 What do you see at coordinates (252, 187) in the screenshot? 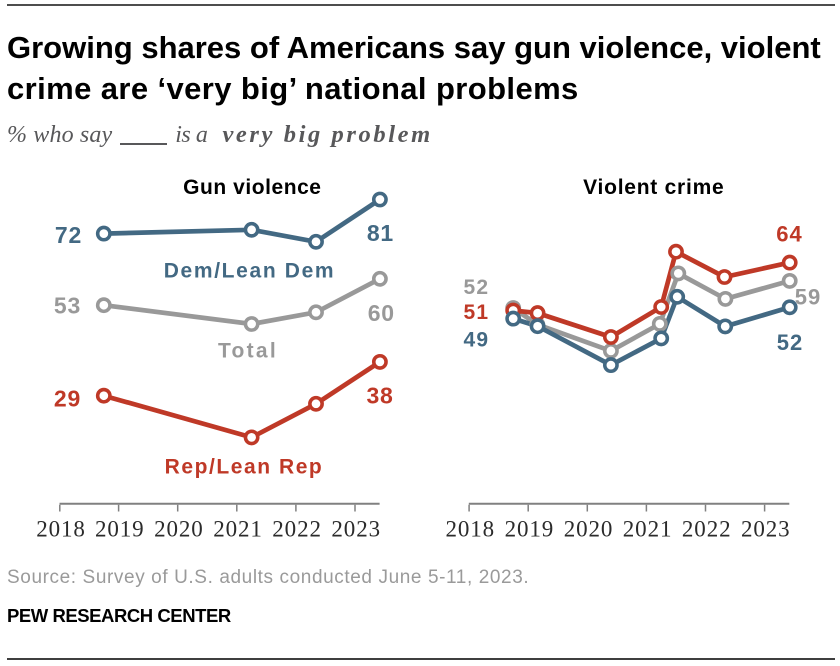
I see `svg-text: Gun violence` at bounding box center [252, 187].